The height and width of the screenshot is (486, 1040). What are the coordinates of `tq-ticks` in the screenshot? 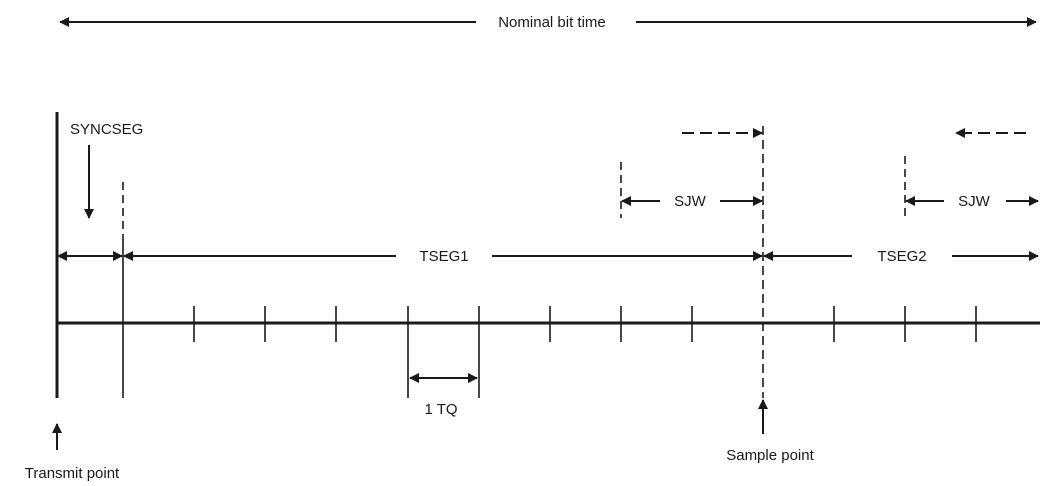 It's located at (585, 352).